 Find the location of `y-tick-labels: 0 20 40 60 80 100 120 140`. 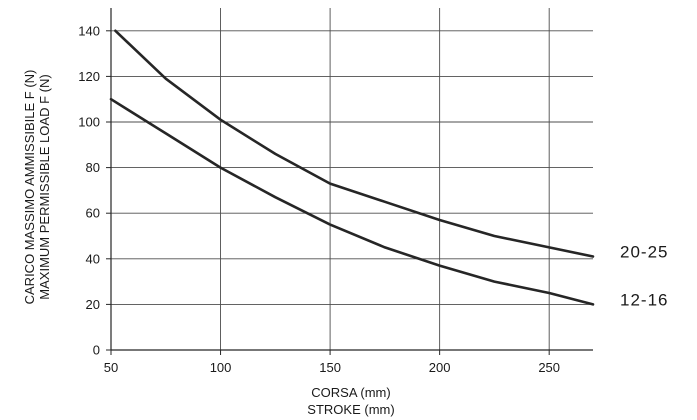

y-tick-labels: 0 20 40 60 80 100 120 140 is located at coordinates (89, 190).